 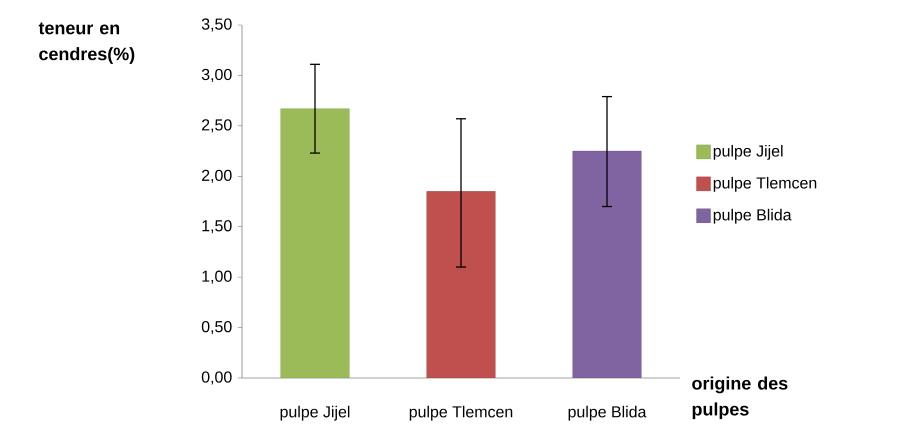 I want to click on x-axis-title: origine des pulpes, so click(x=740, y=398).